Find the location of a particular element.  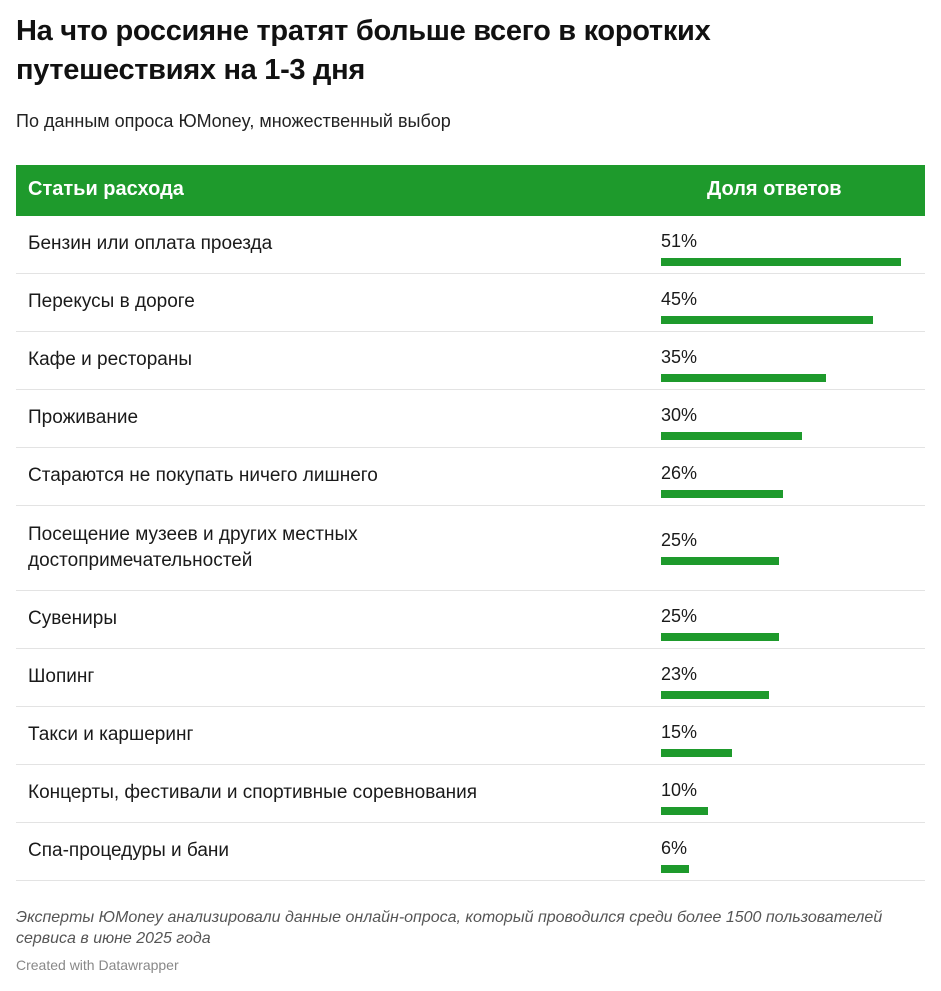

row-value-label: 51% is located at coordinates (679, 241).